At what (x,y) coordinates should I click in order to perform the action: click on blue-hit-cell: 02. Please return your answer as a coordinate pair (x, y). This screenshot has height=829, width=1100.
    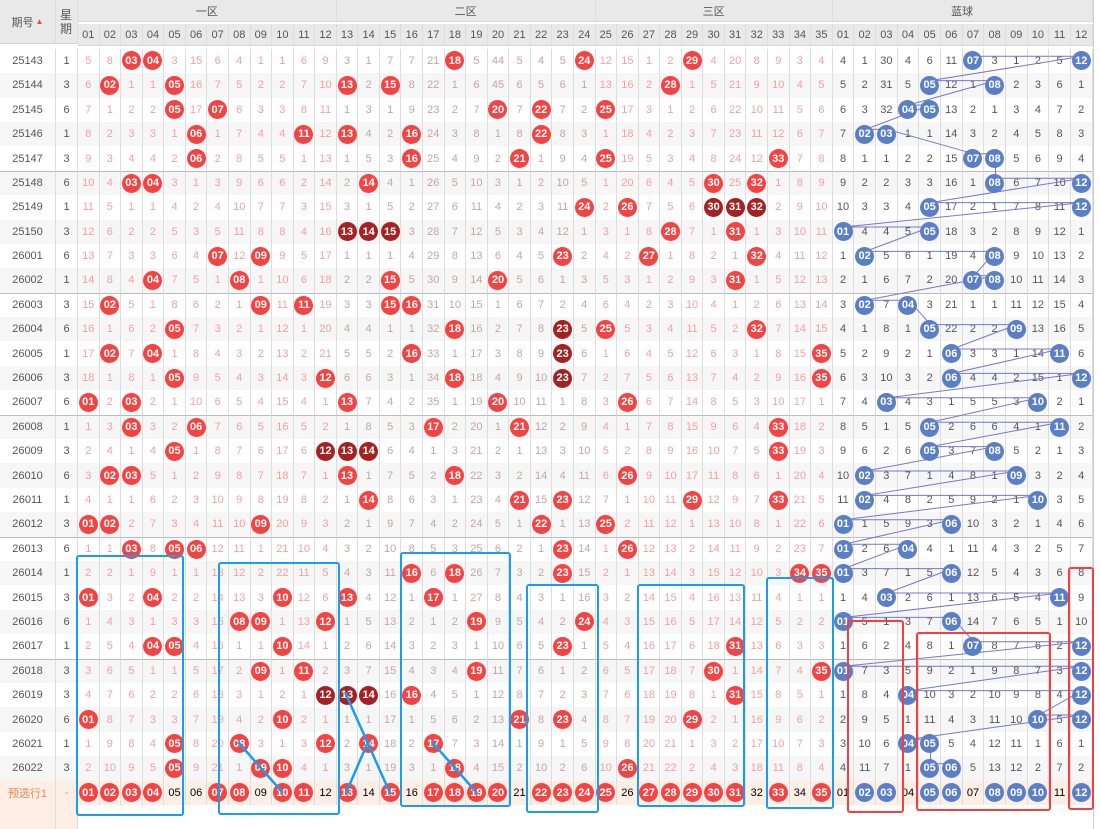
    Looking at the image, I should click on (865, 305).